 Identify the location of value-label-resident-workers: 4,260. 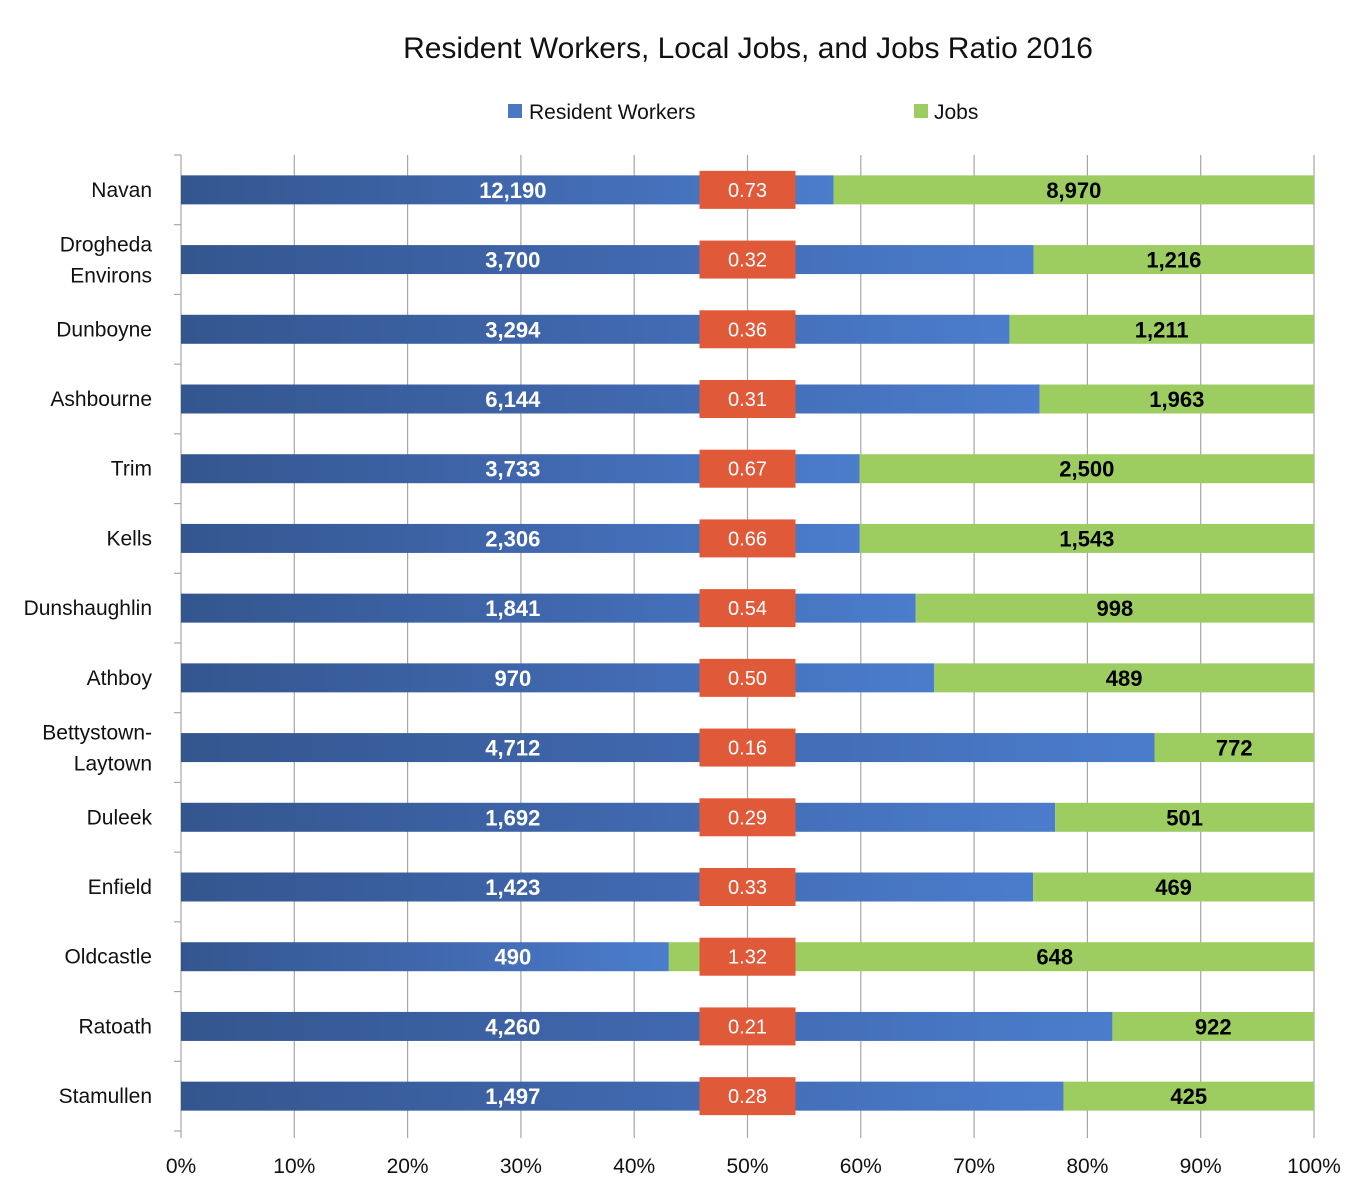
(512, 1026).